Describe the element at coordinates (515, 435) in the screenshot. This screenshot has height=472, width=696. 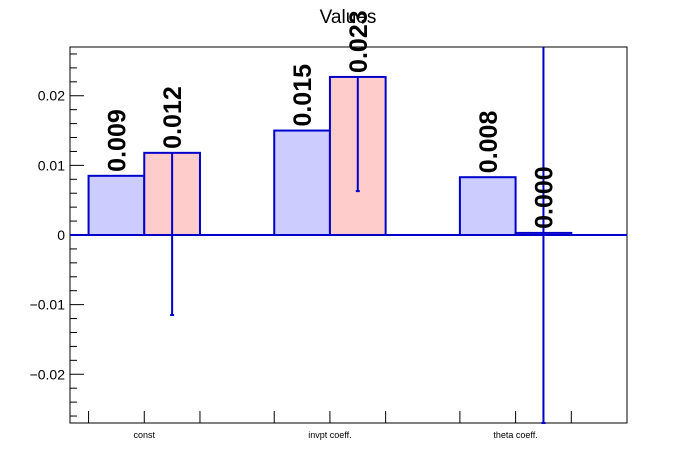
I see `x-tick-label: theta coeff.` at that location.